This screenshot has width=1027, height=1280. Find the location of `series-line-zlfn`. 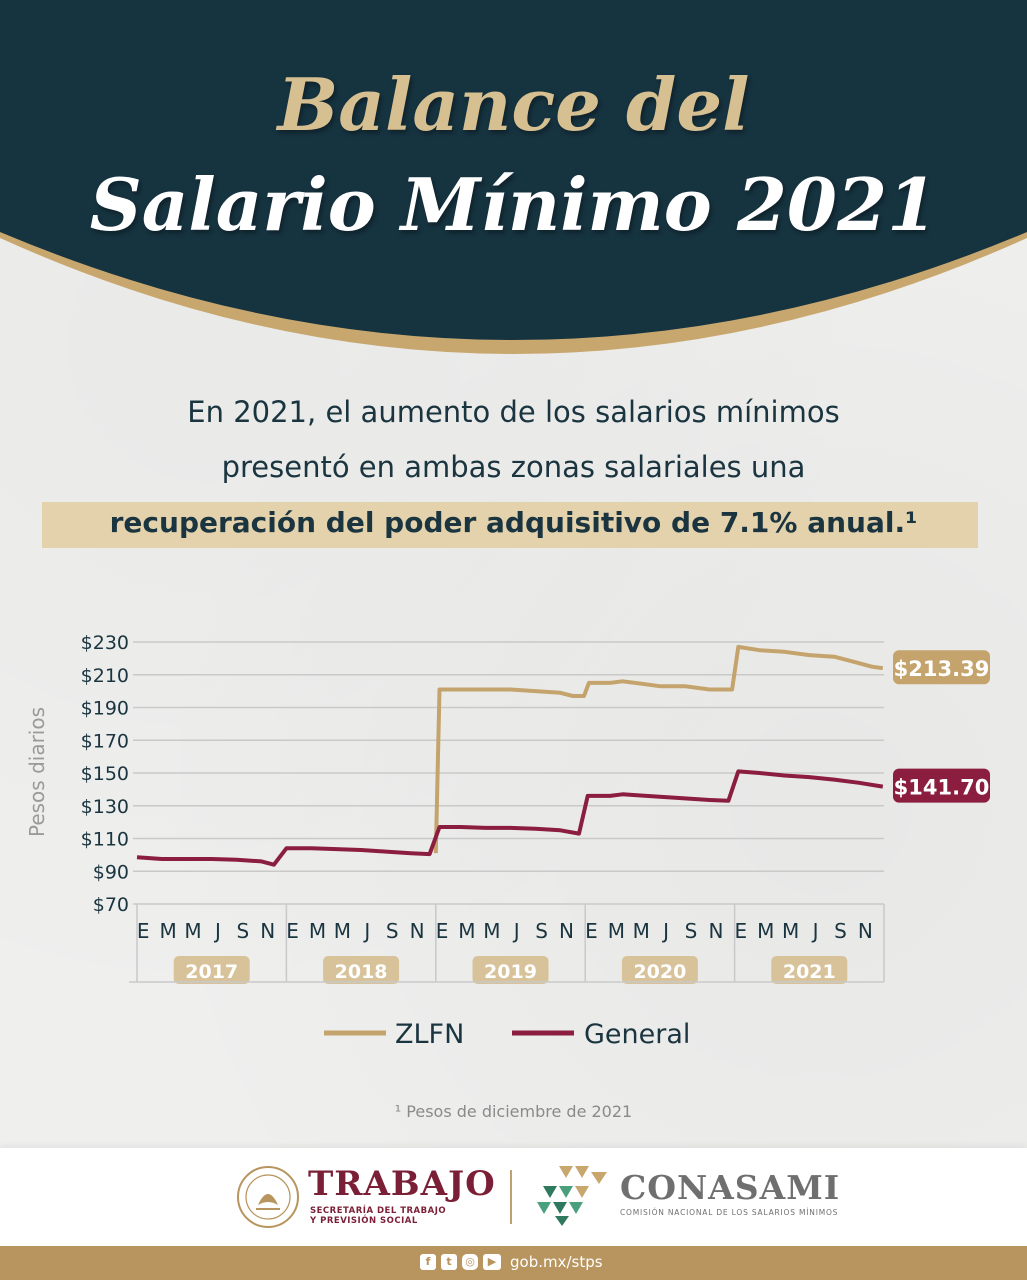

series-line-zlfn is located at coordinates (658, 749).